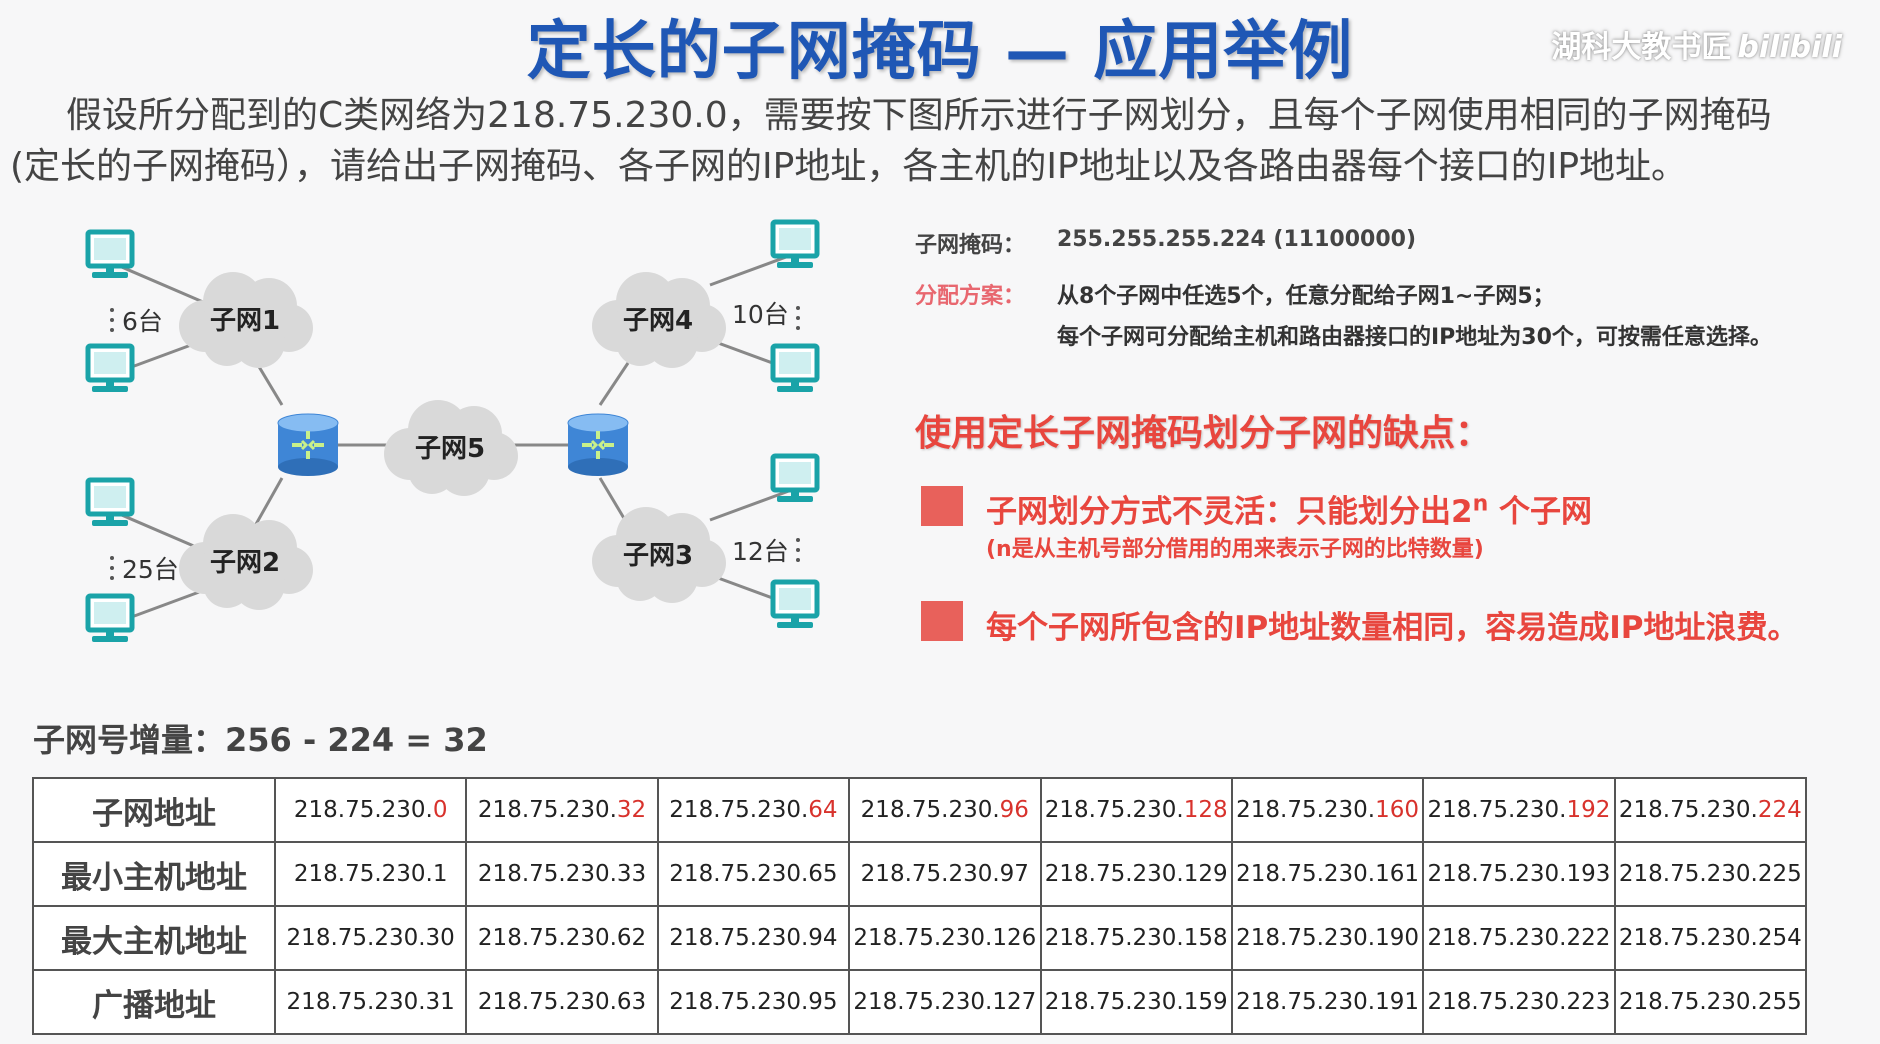 Image resolution: width=1880 pixels, height=1044 pixels. Describe the element at coordinates (1235, 549) in the screenshot. I see `drawback-1-note: (n是从主机号部分借用的用来表示子网的比特数量)` at that location.